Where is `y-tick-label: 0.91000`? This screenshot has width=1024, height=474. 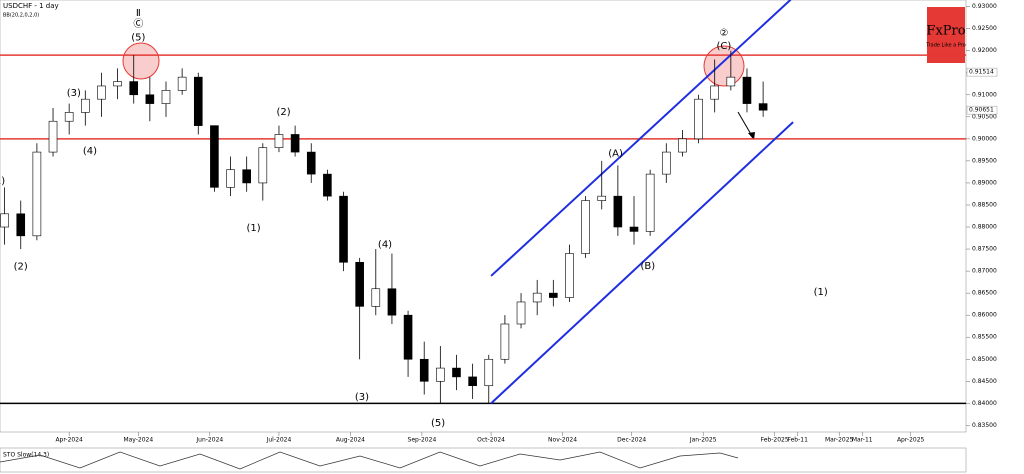 y-tick-label: 0.91000 is located at coordinates (984, 94).